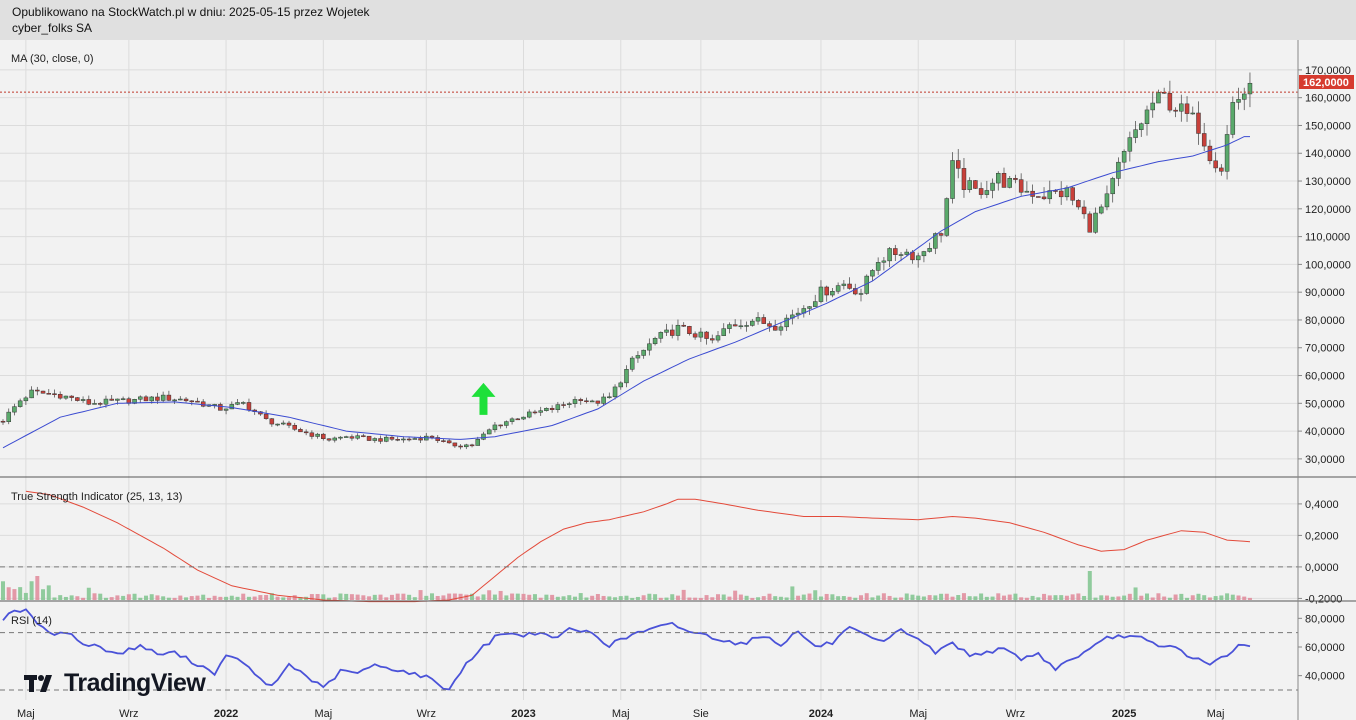 Image resolution: width=1356 pixels, height=720 pixels. What do you see at coordinates (1328, 126) in the screenshot?
I see `price-tick-label: 150,0000` at bounding box center [1328, 126].